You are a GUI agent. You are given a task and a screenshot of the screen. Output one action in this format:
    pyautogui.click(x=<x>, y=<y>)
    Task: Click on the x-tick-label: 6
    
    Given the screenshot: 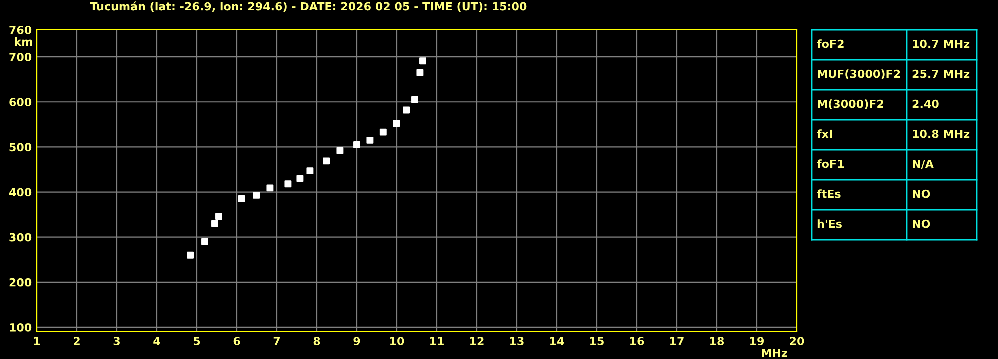 What is the action you would take?
    pyautogui.click(x=237, y=341)
    